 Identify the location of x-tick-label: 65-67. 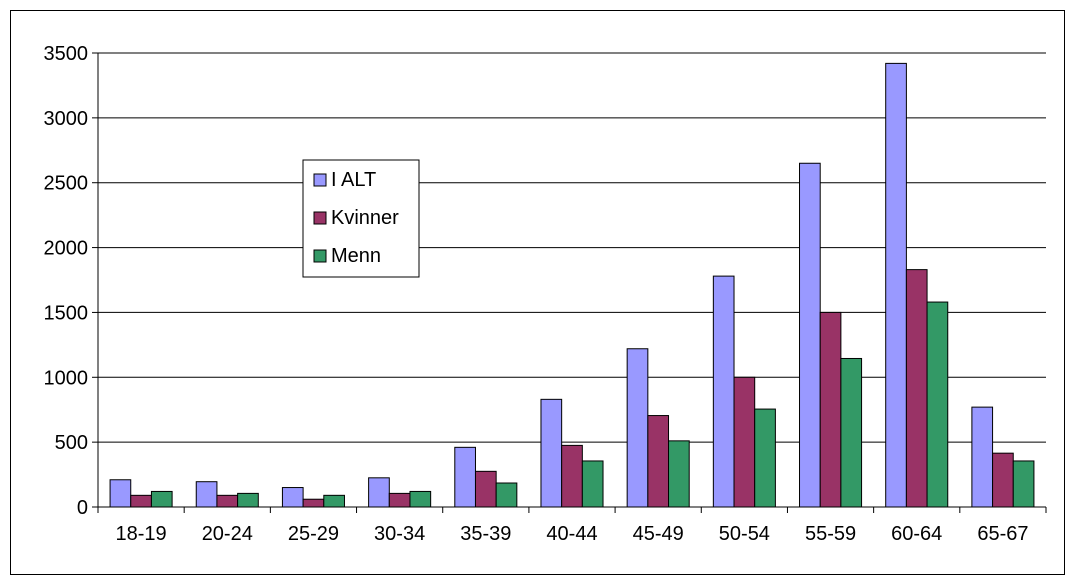
(1002, 534).